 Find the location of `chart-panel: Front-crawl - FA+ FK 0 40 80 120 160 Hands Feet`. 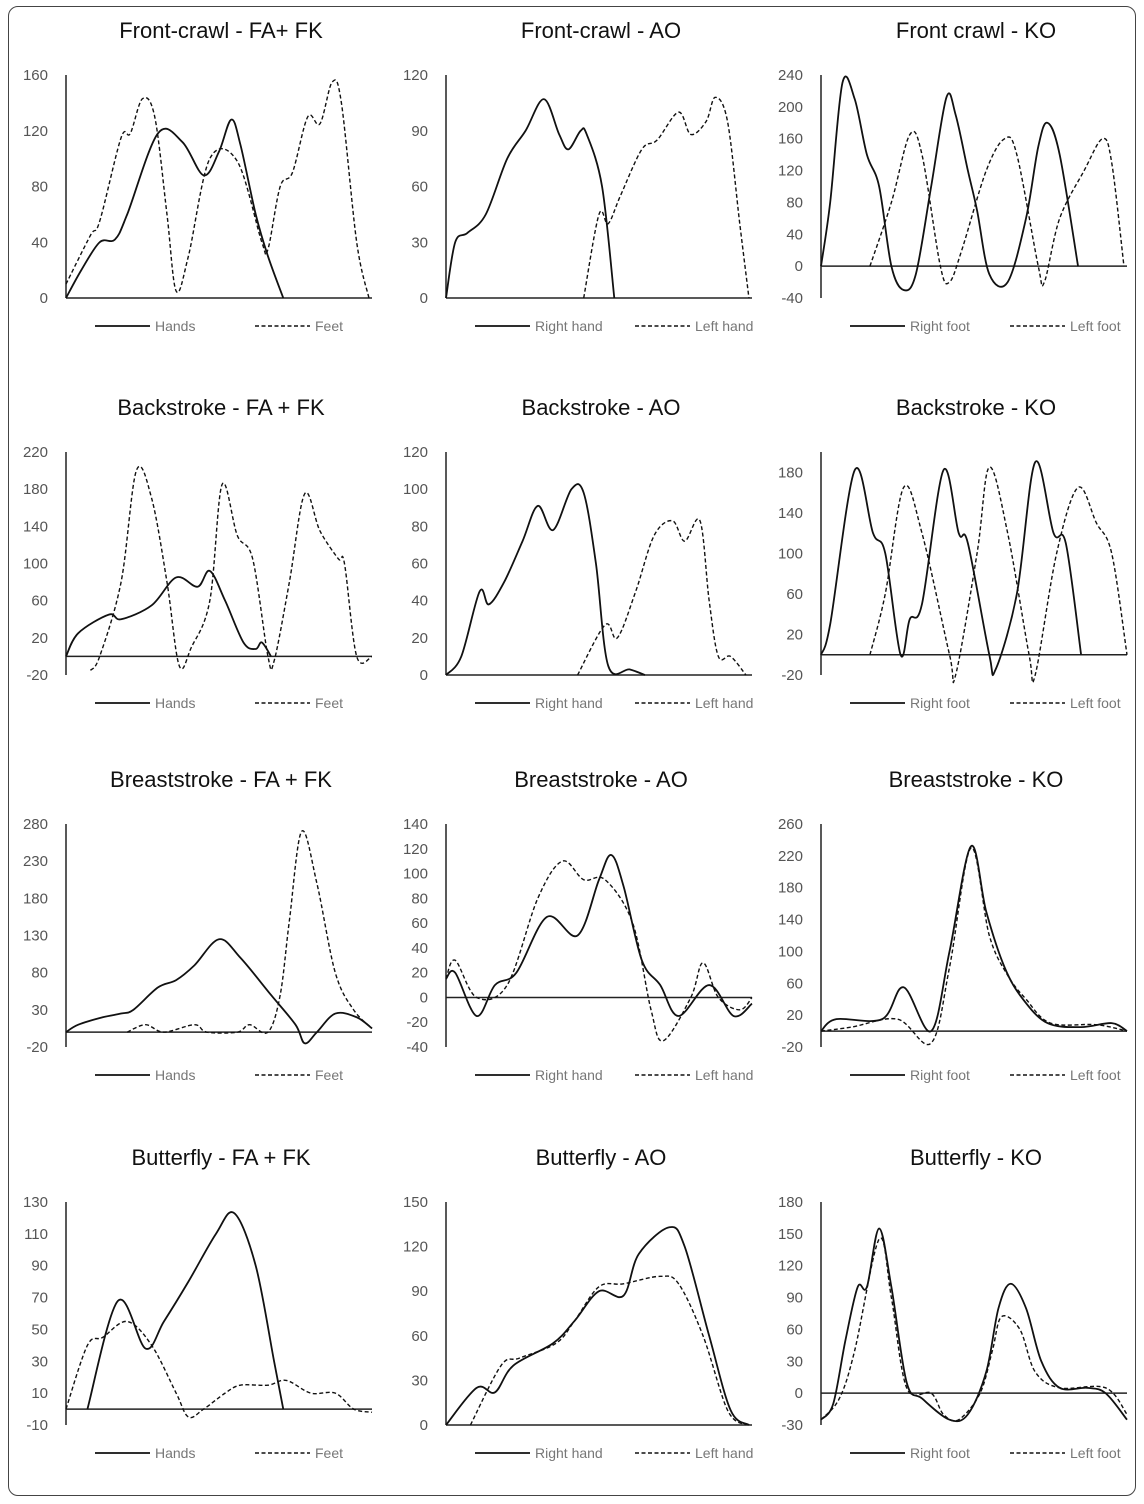

chart-panel: Front-crawl - FA+ FK 0 40 80 120 160 Hands Feet is located at coordinates (189, 187).